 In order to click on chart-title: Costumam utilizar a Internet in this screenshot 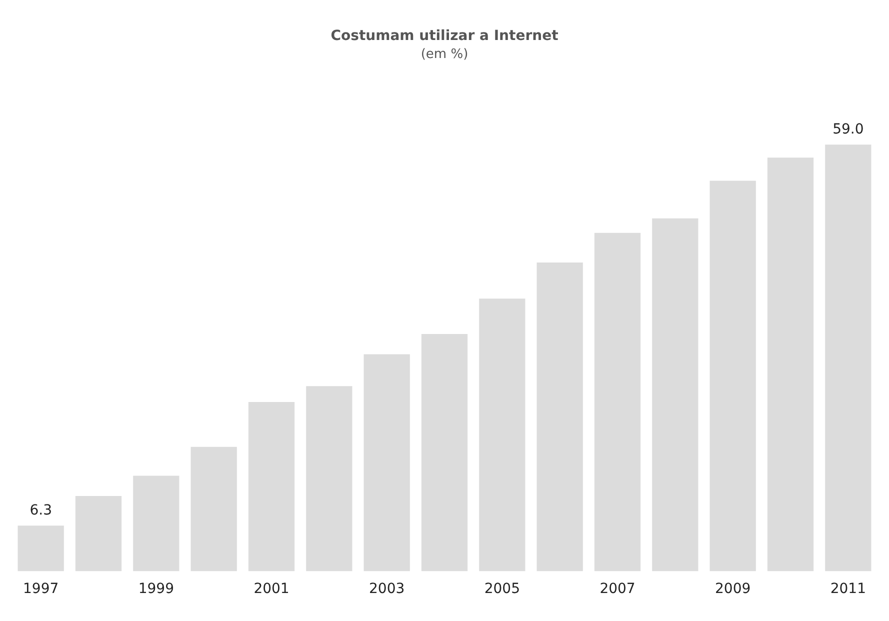, I will do `click(444, 36)`.